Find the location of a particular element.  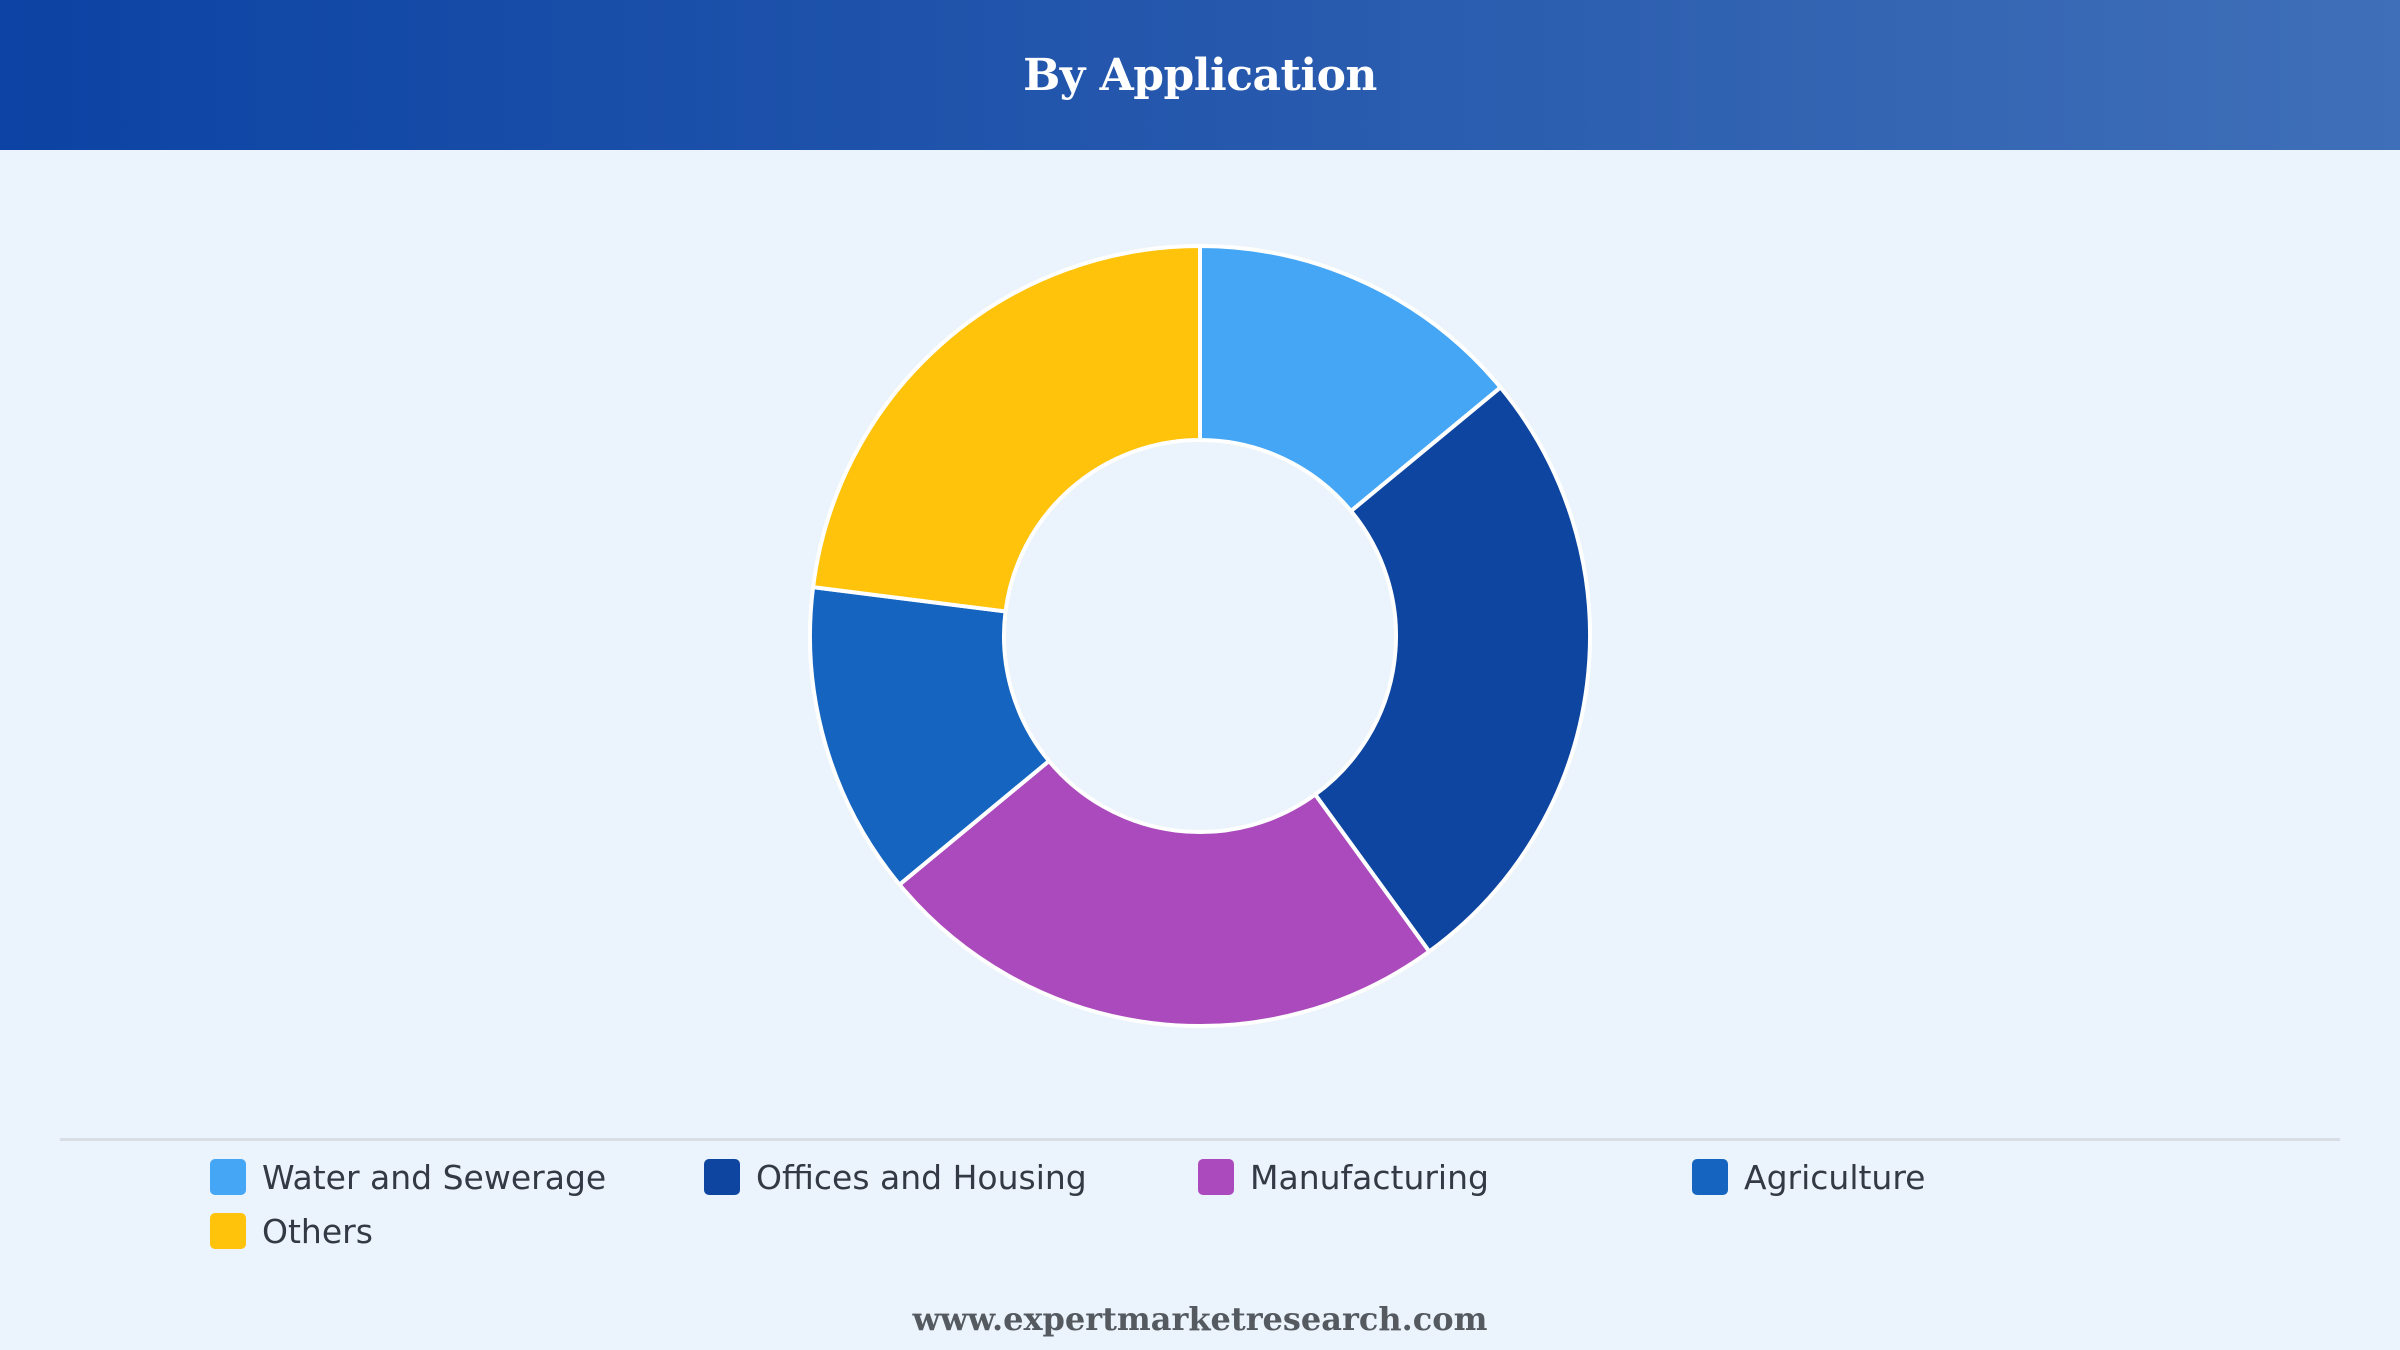

slice-water-and-sewerage is located at coordinates (1350, 379).